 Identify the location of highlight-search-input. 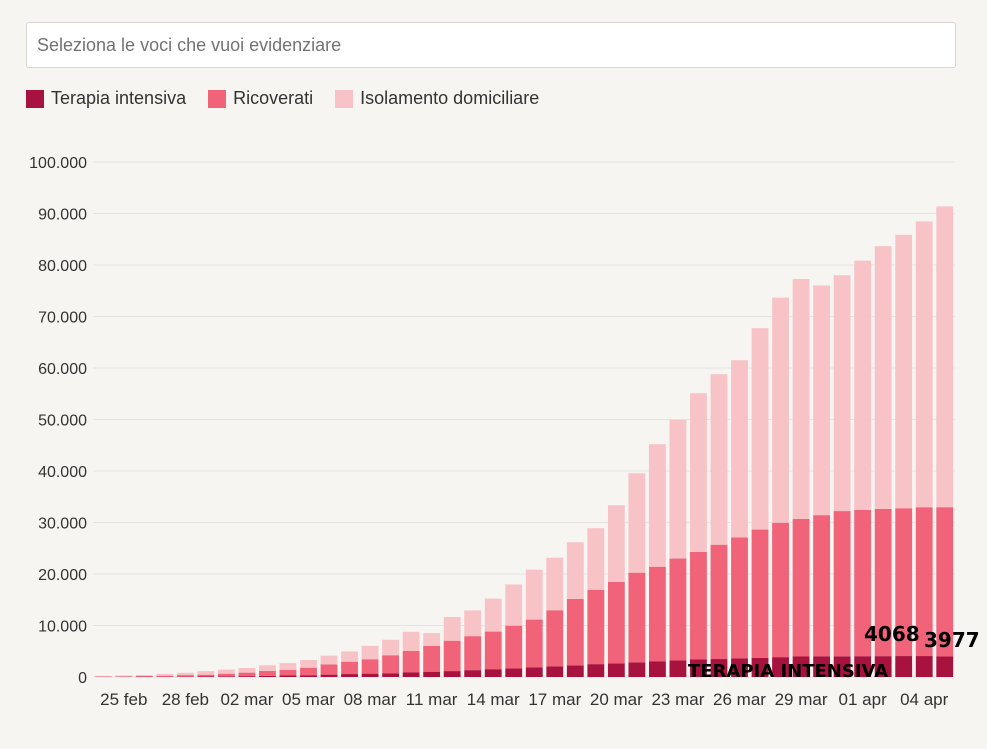
(491, 45).